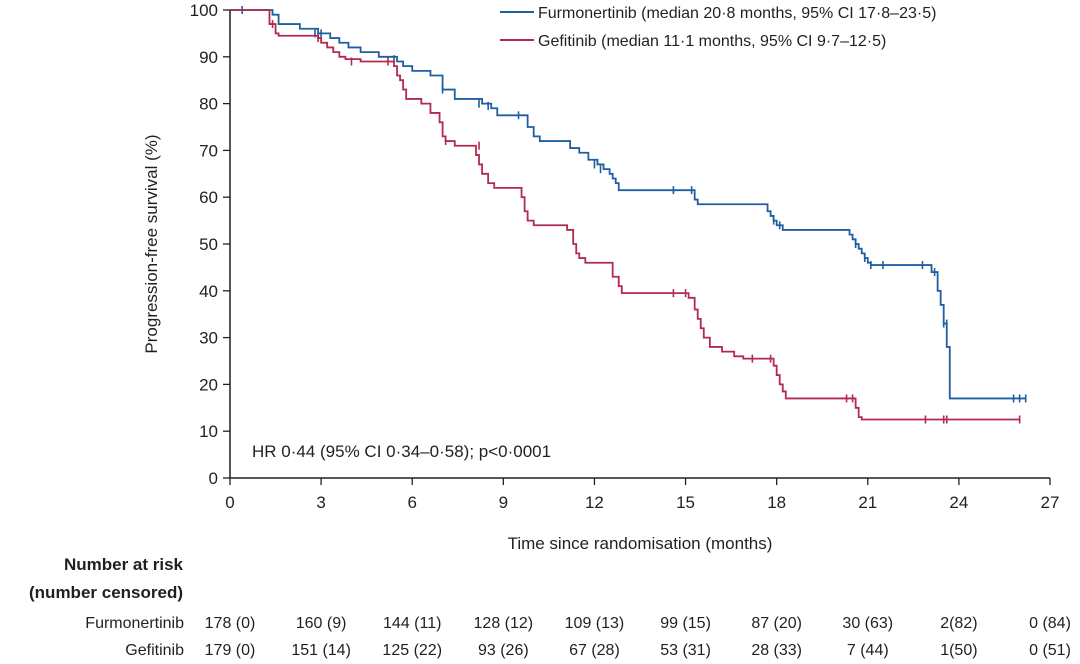 This screenshot has width=1080, height=664. Describe the element at coordinates (208, 150) in the screenshot. I see `y-tick-label: 70` at that location.